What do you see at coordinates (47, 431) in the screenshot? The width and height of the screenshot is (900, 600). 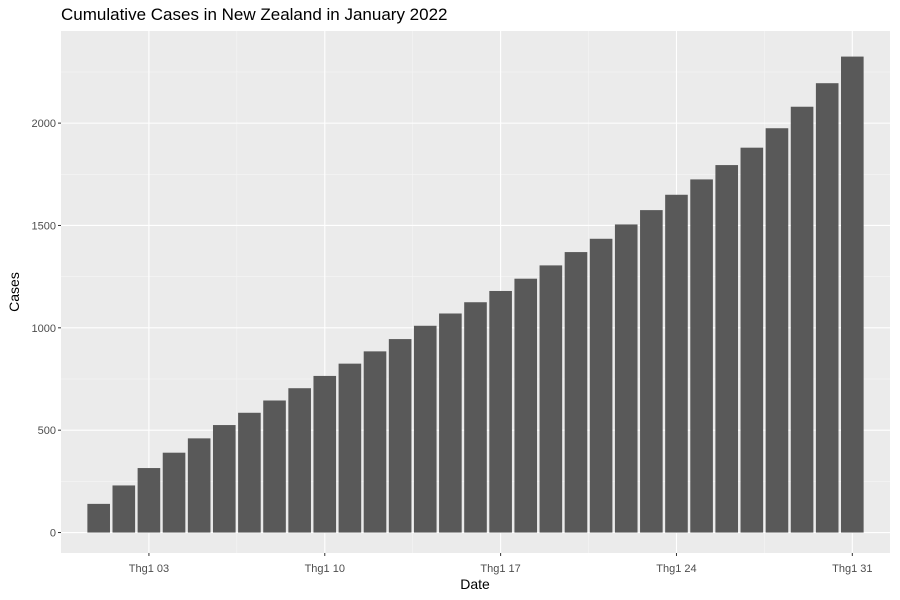 I see `y-tick-label: 500` at bounding box center [47, 431].